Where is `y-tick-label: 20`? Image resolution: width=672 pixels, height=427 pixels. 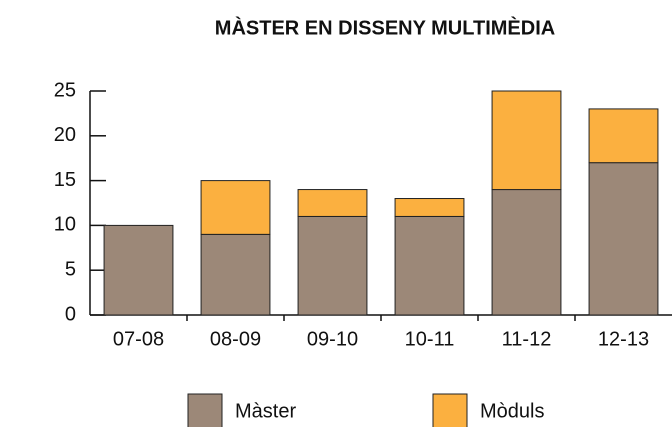
y-tick-label: 20 is located at coordinates (65, 135).